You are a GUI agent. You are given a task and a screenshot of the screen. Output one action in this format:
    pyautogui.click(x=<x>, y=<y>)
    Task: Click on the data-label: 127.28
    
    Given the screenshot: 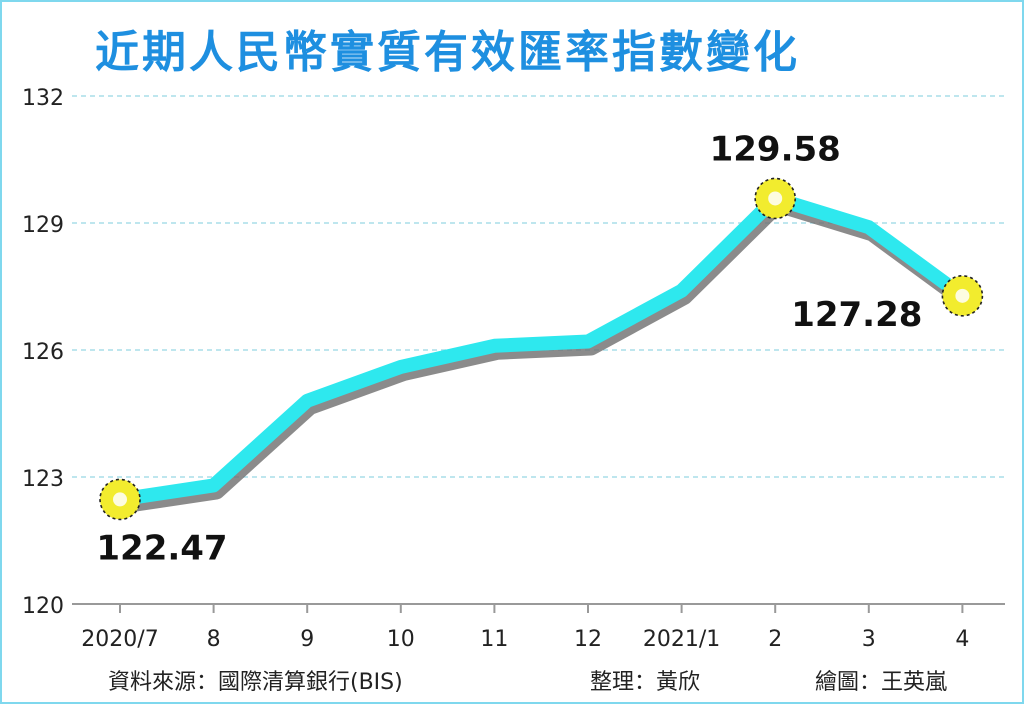 What is the action you would take?
    pyautogui.click(x=856, y=315)
    